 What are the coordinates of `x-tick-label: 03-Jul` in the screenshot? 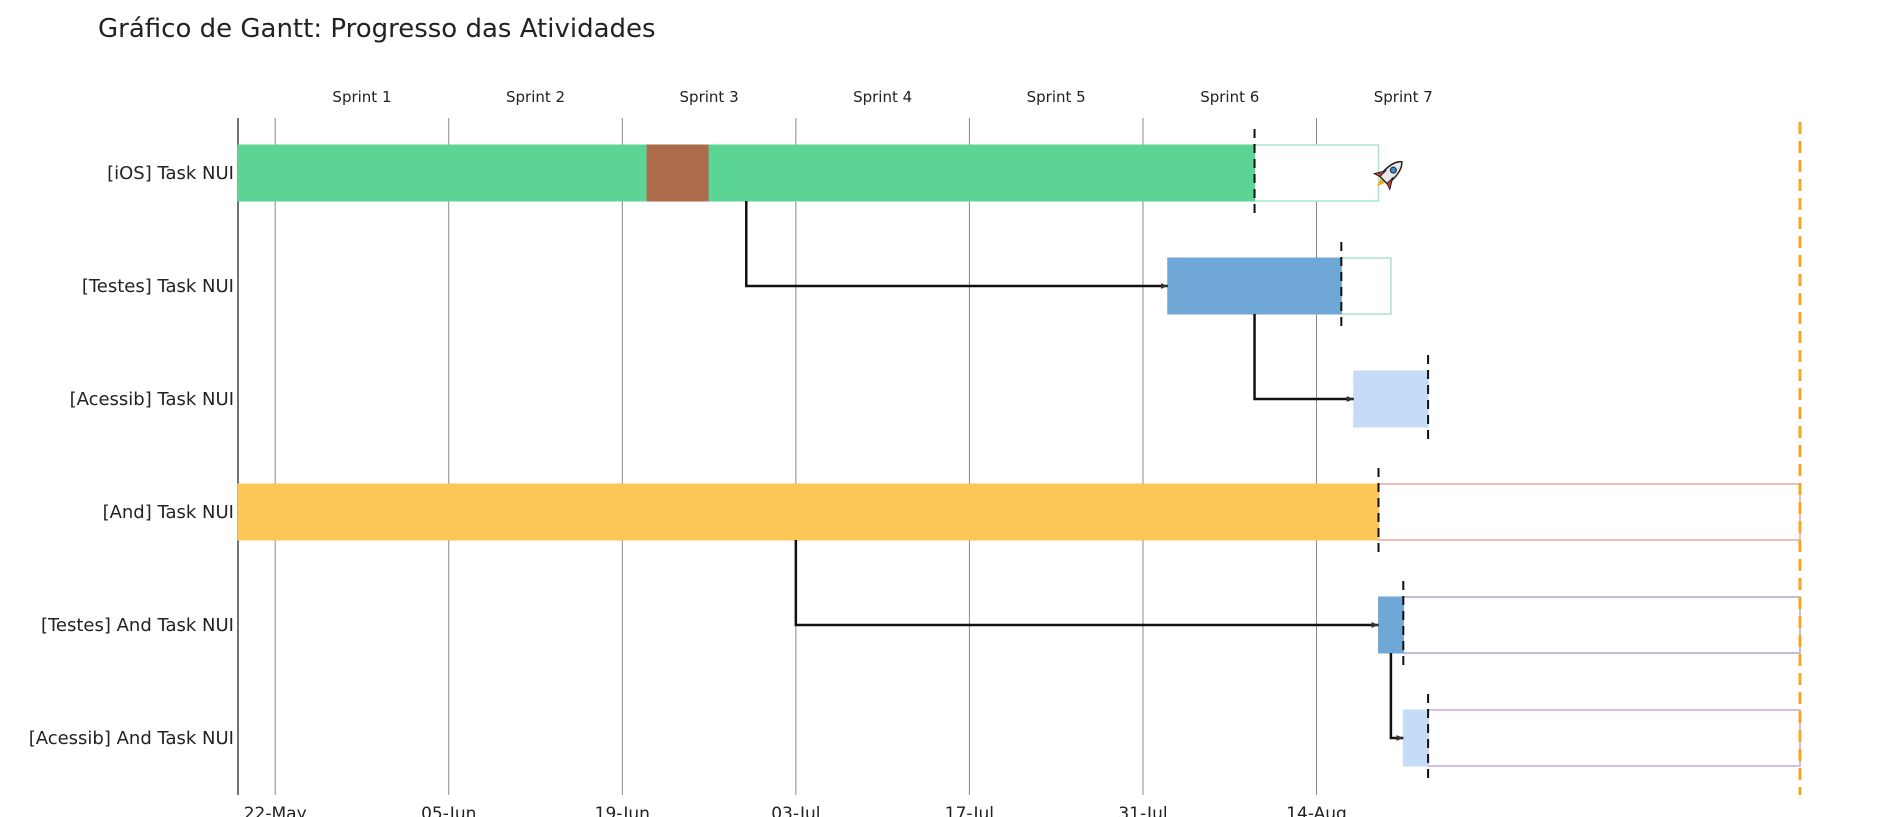 It's located at (795, 810).